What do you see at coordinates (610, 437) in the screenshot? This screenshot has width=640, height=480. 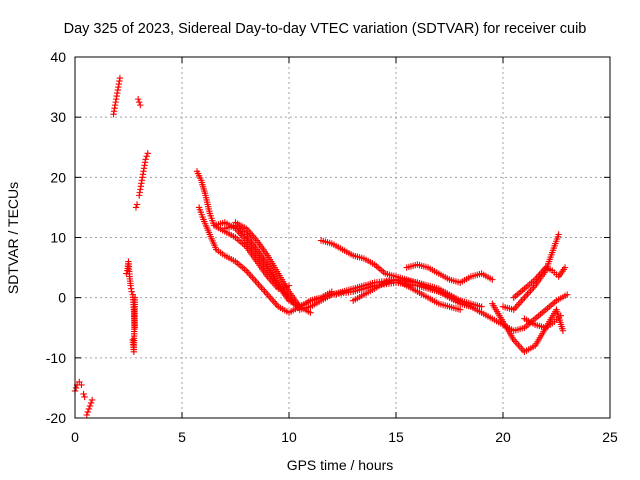 I see `x-tick-label: 25` at bounding box center [610, 437].